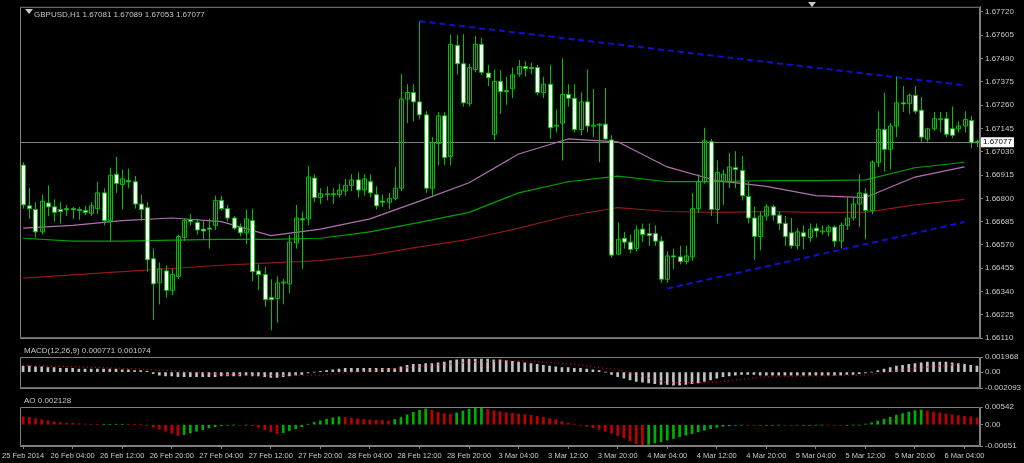  Describe the element at coordinates (1000, 128) in the screenshot. I see `y-tick-label: 1.67145` at that location.